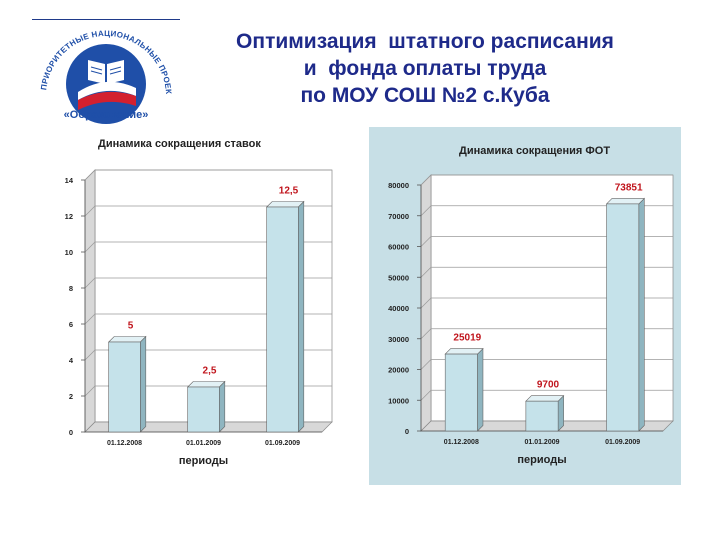 This screenshot has height=540, width=720. What do you see at coordinates (69, 252) in the screenshot?
I see `y-tick-label: 10` at bounding box center [69, 252].